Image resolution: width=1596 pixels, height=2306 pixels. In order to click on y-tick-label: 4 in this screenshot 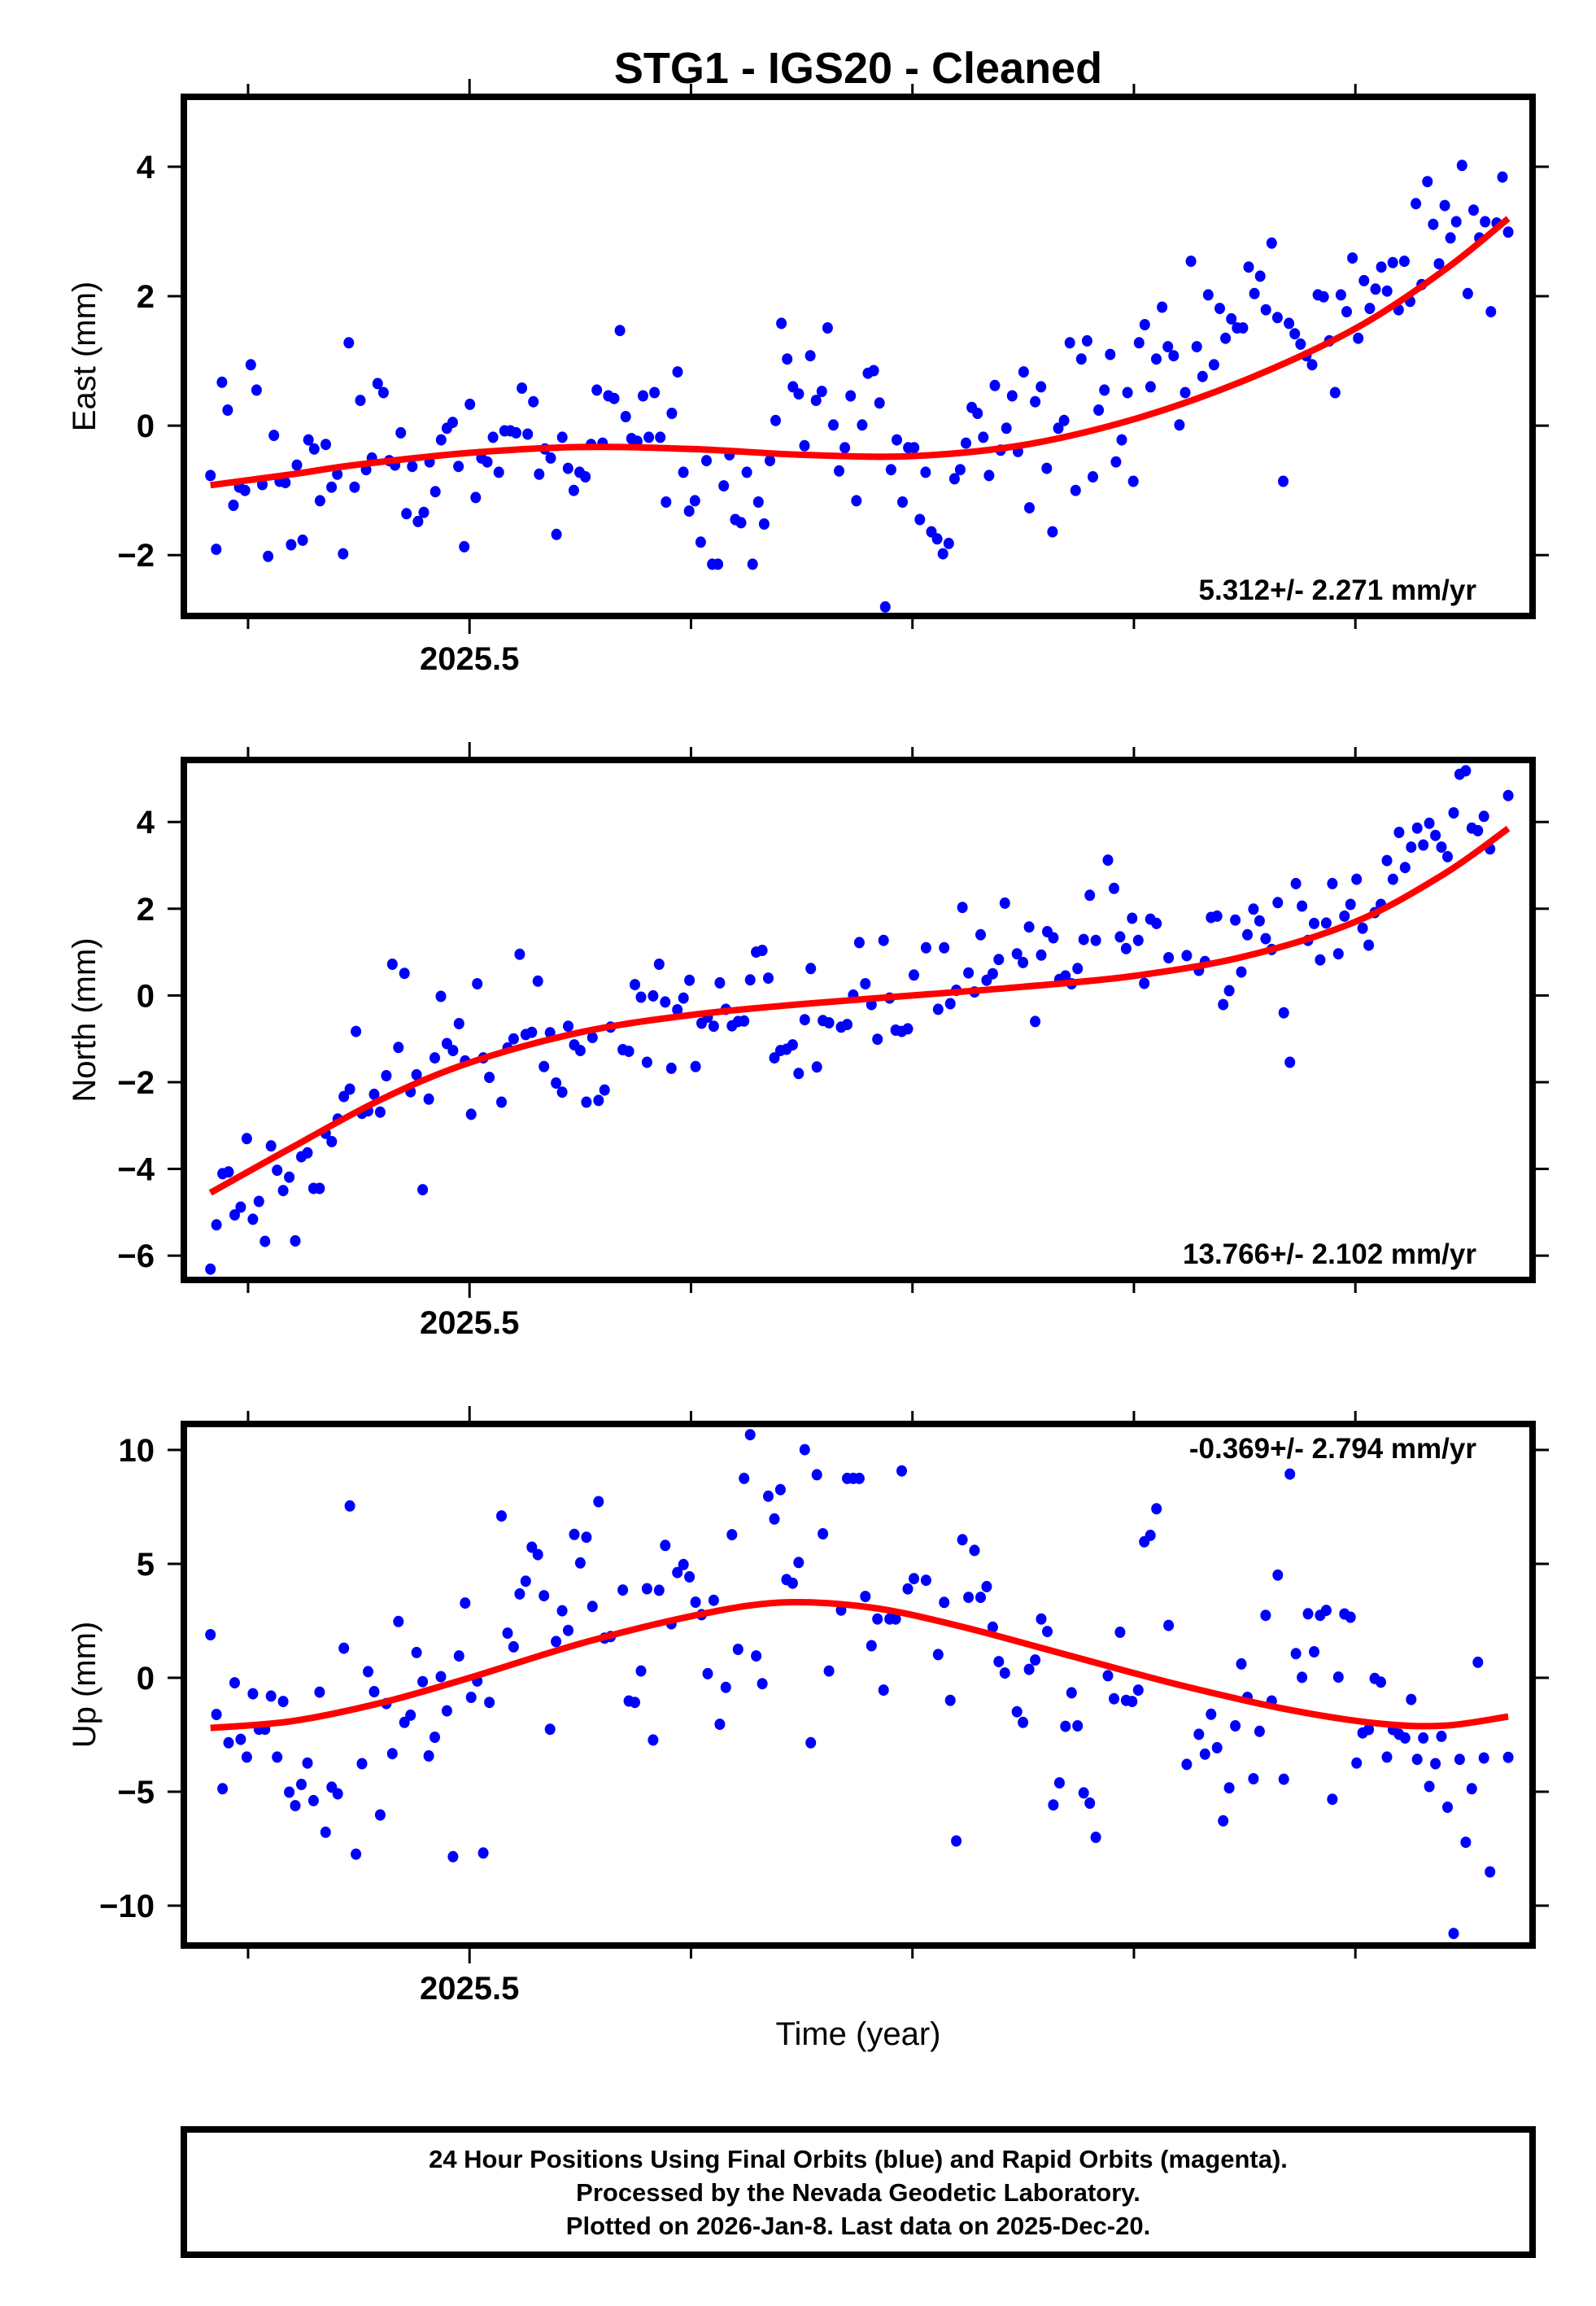, I will do `click(146, 168)`.